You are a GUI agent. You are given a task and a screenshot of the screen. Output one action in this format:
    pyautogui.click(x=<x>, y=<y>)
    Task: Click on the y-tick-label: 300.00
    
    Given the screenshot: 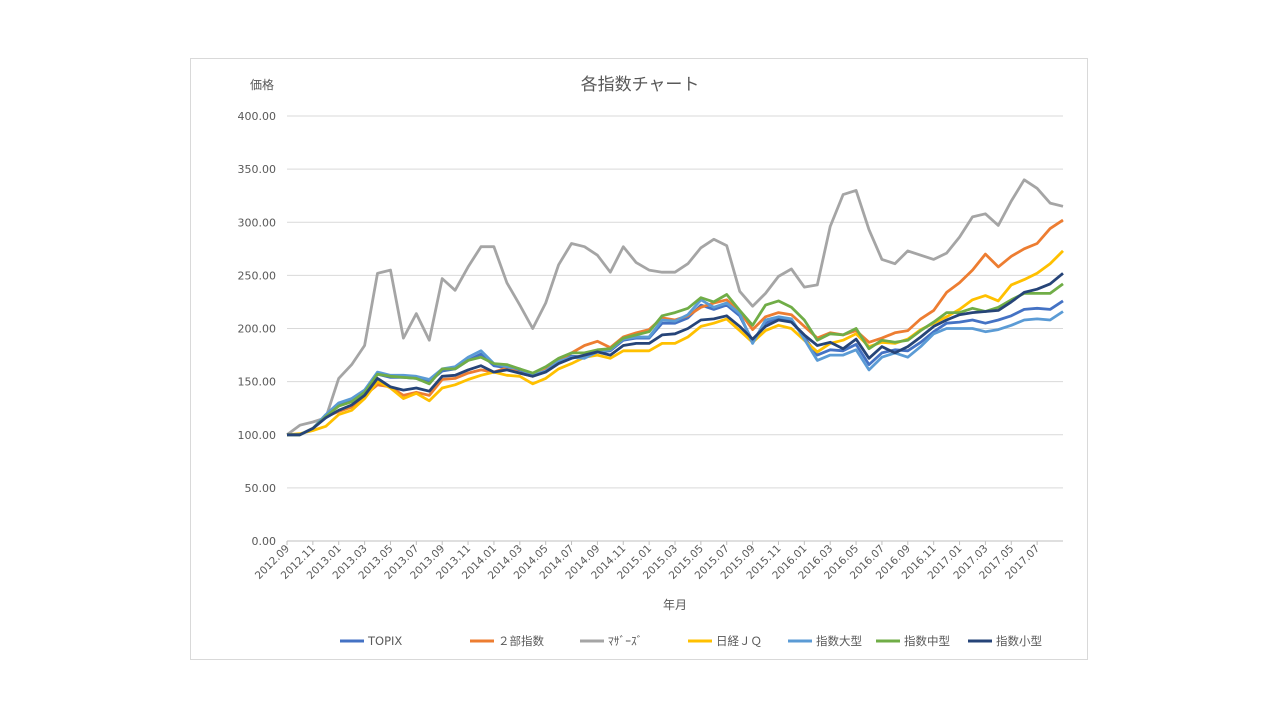 What is the action you would take?
    pyautogui.click(x=257, y=222)
    